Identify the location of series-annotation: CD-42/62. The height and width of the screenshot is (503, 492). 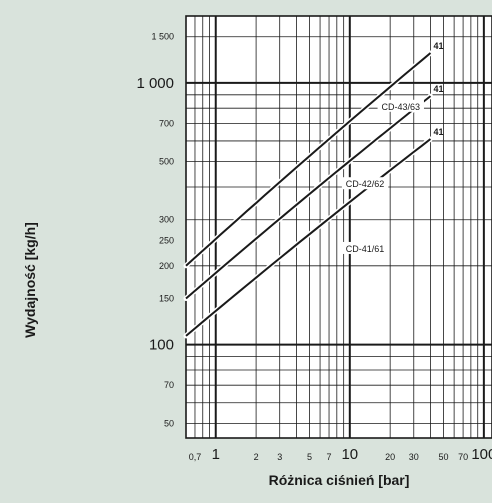
(365, 184).